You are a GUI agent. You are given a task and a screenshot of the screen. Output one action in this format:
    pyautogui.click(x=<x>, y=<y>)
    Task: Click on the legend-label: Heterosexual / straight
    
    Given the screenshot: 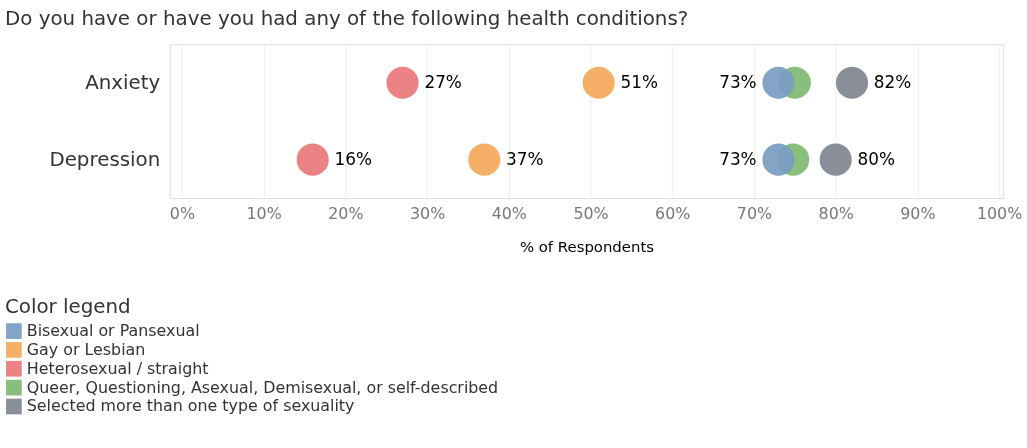 What is the action you would take?
    pyautogui.click(x=117, y=368)
    